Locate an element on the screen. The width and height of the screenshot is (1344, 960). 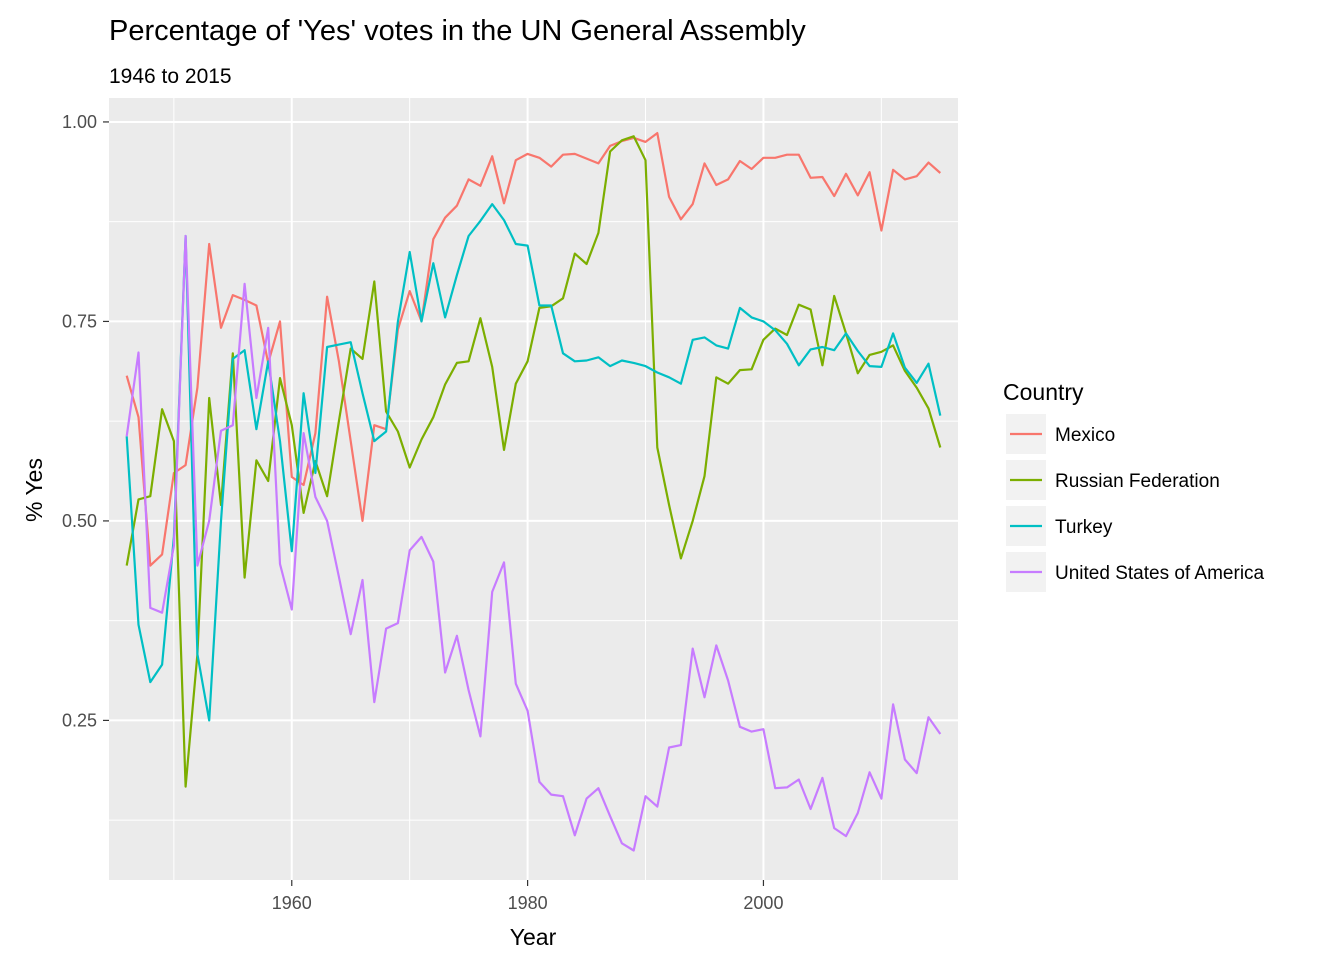
legend-item-0: Mexico is located at coordinates (1060, 434).